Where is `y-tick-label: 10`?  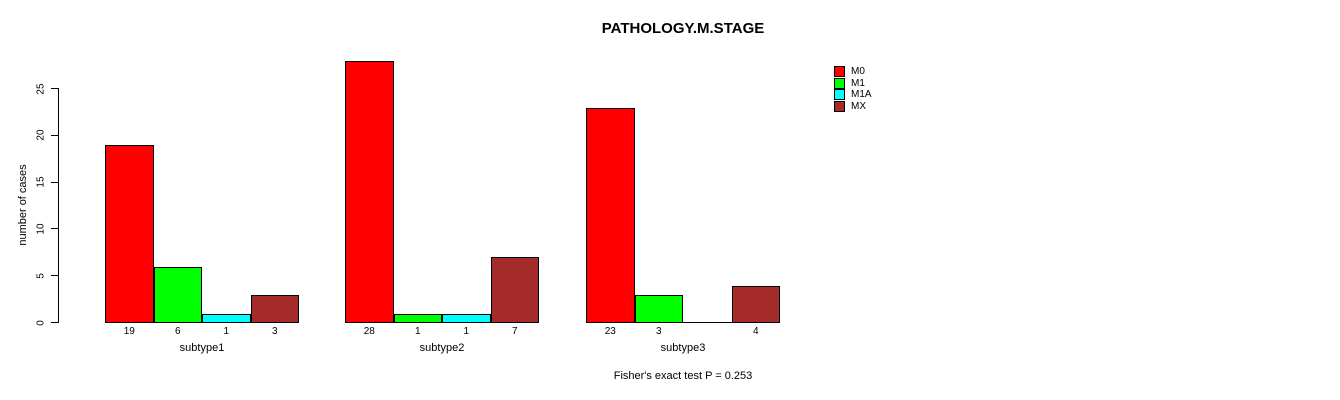
y-tick-label: 10 is located at coordinates (41, 229).